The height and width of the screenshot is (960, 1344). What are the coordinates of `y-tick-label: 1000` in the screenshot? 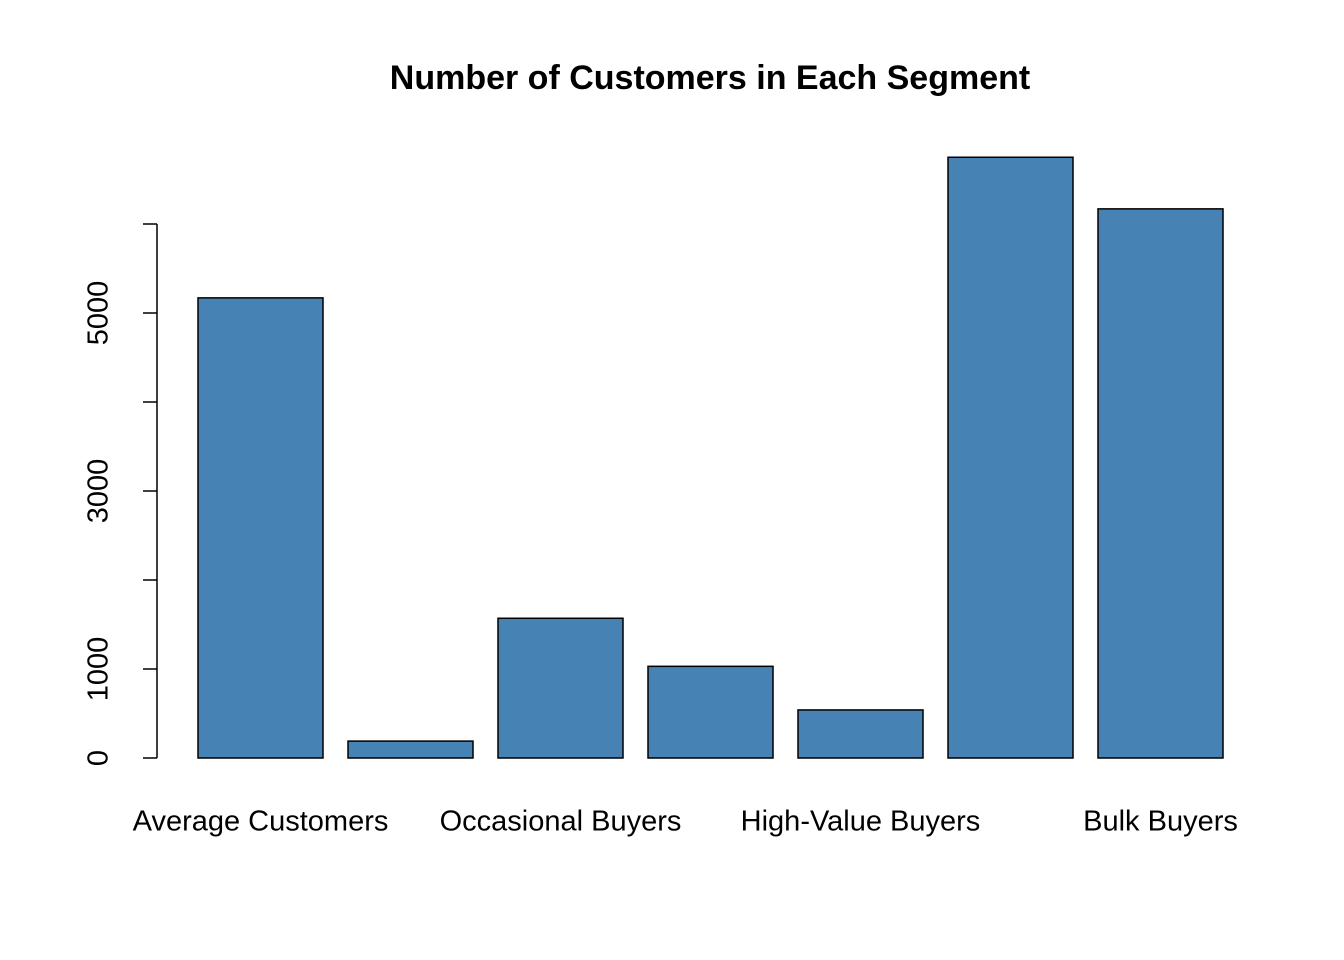 It's located at (99, 669).